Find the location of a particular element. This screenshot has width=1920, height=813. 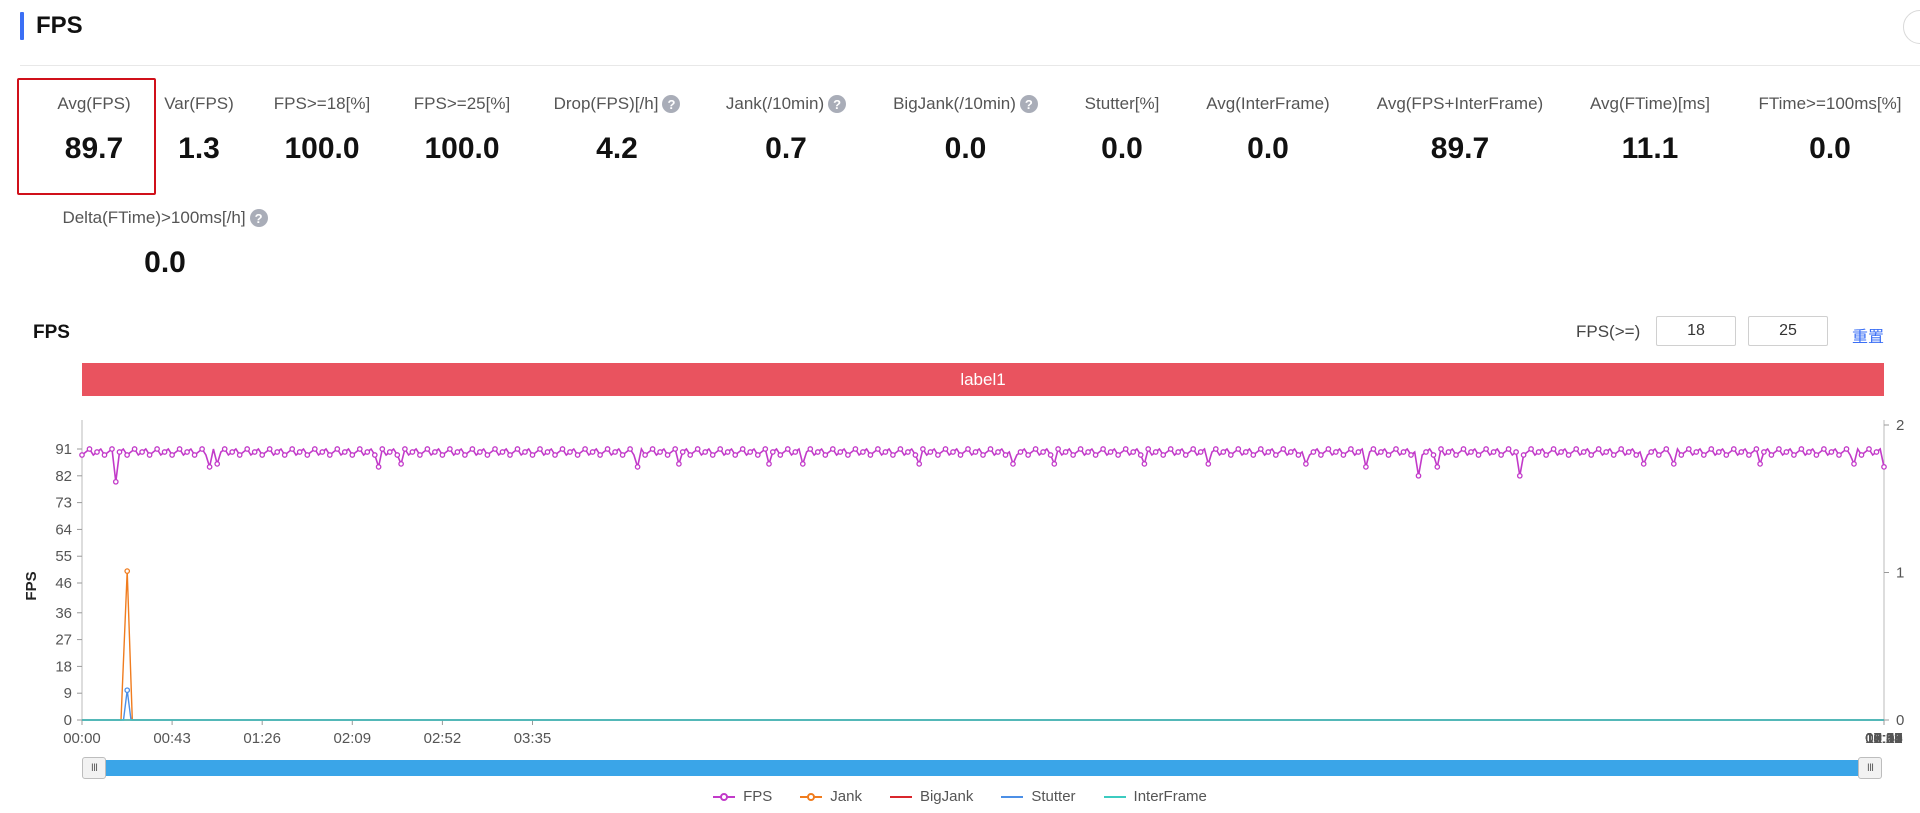

legend-item-fps: FPS is located at coordinates (742, 796).